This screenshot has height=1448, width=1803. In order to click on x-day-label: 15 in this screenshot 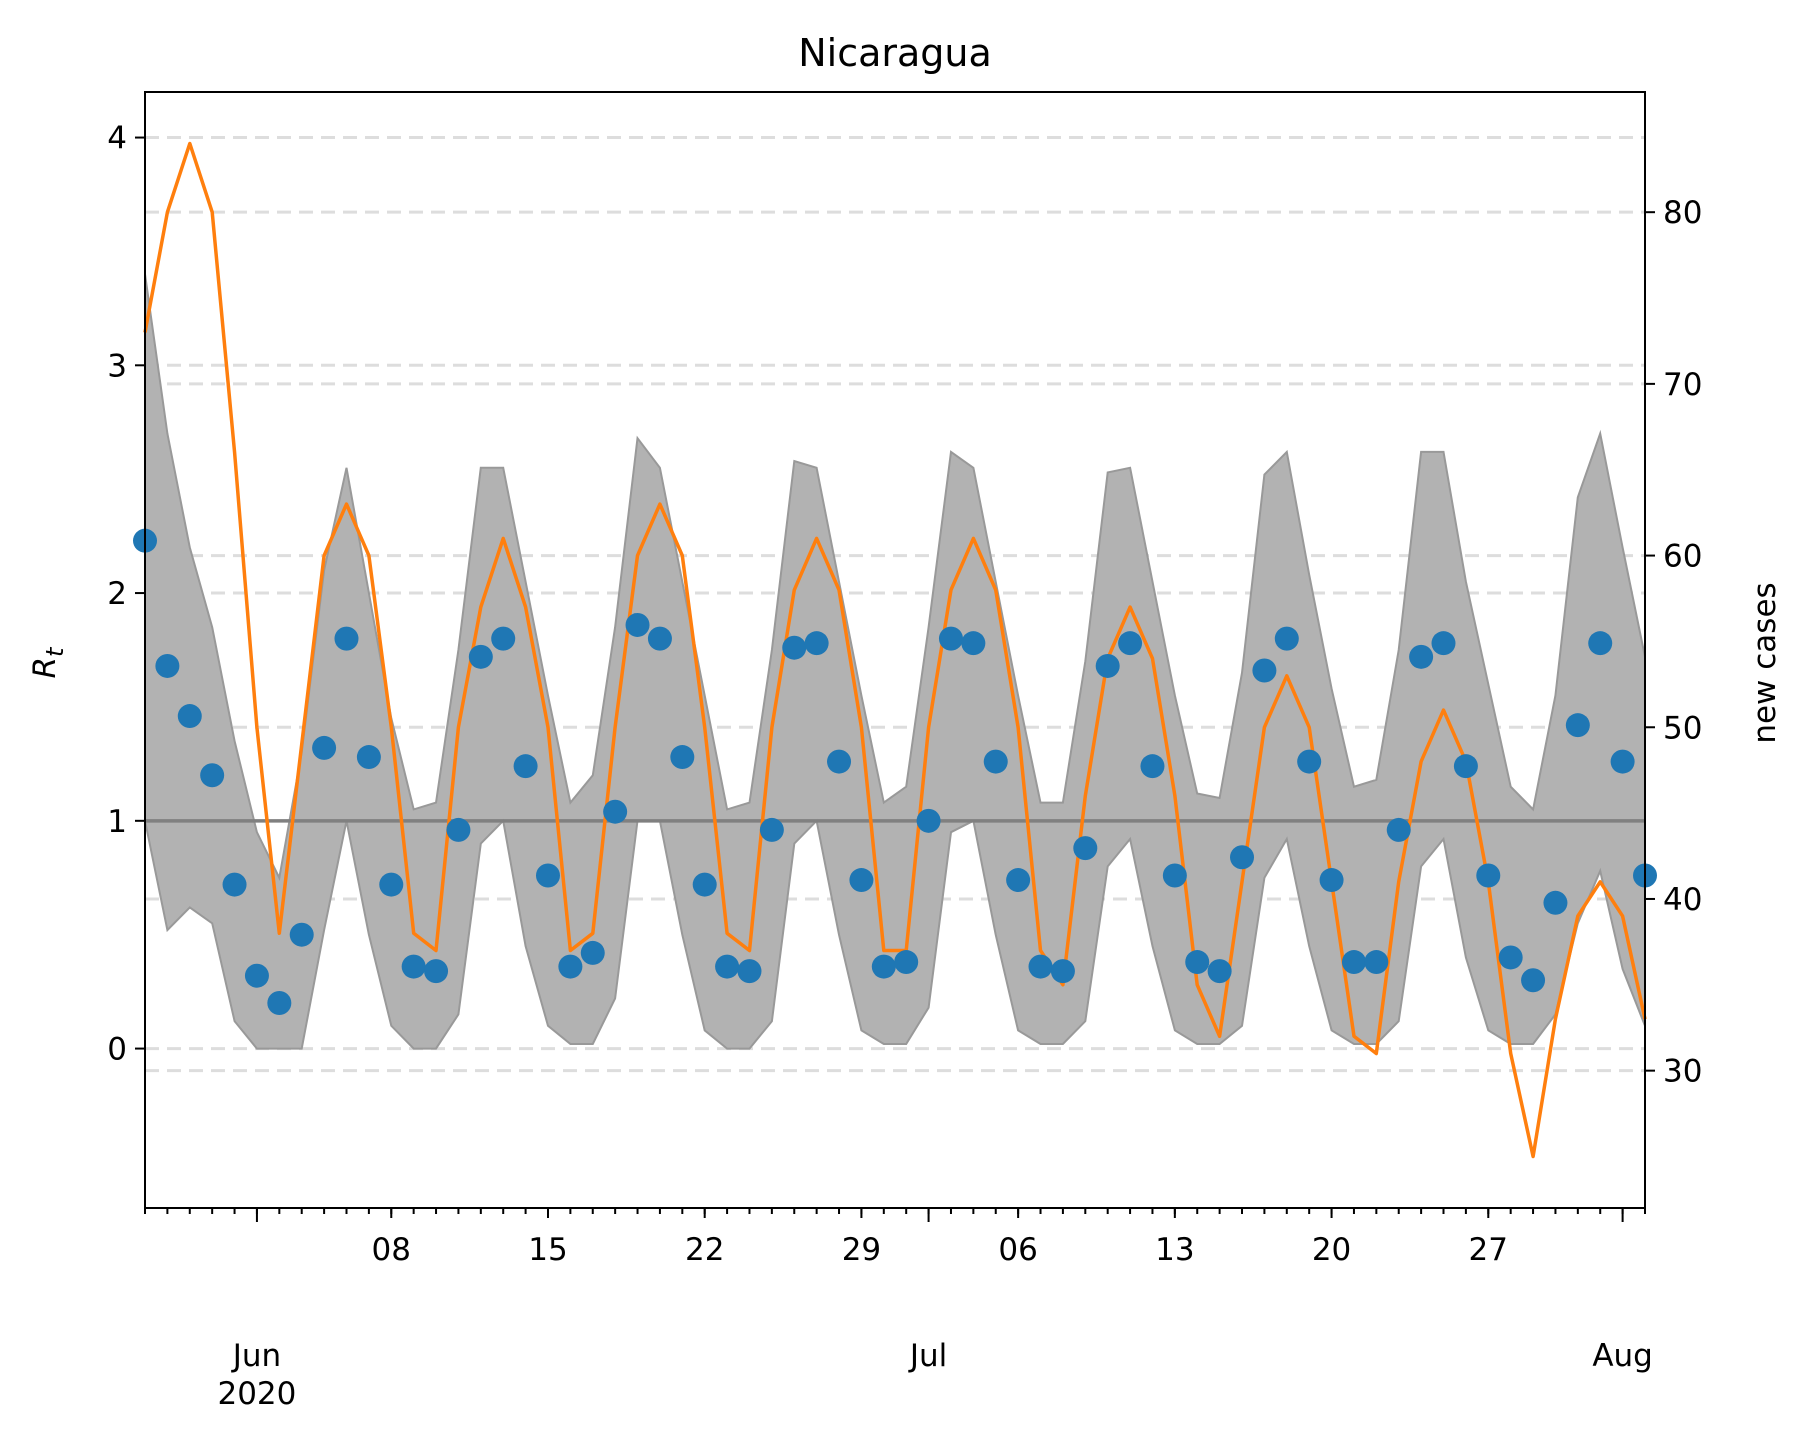, I will do `click(547, 1250)`.